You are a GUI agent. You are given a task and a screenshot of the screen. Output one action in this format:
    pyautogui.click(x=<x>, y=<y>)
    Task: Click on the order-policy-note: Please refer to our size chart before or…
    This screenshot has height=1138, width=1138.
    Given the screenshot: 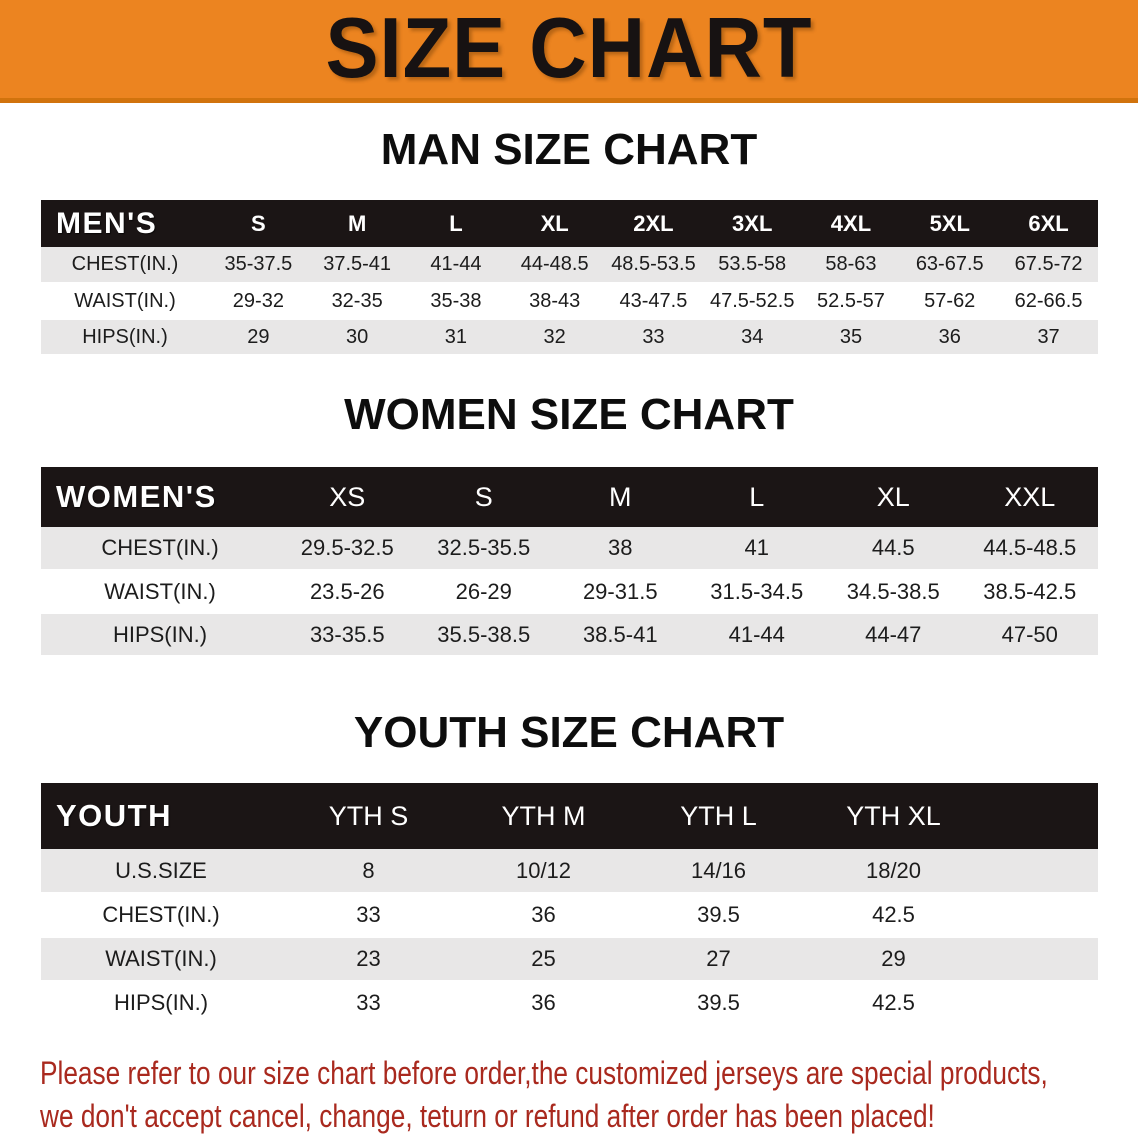 What is the action you would take?
    pyautogui.click(x=589, y=1095)
    